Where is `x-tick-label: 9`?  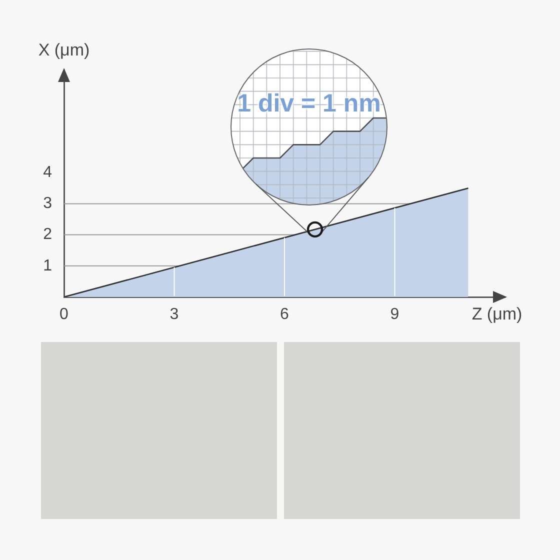 x-tick-label: 9 is located at coordinates (395, 315).